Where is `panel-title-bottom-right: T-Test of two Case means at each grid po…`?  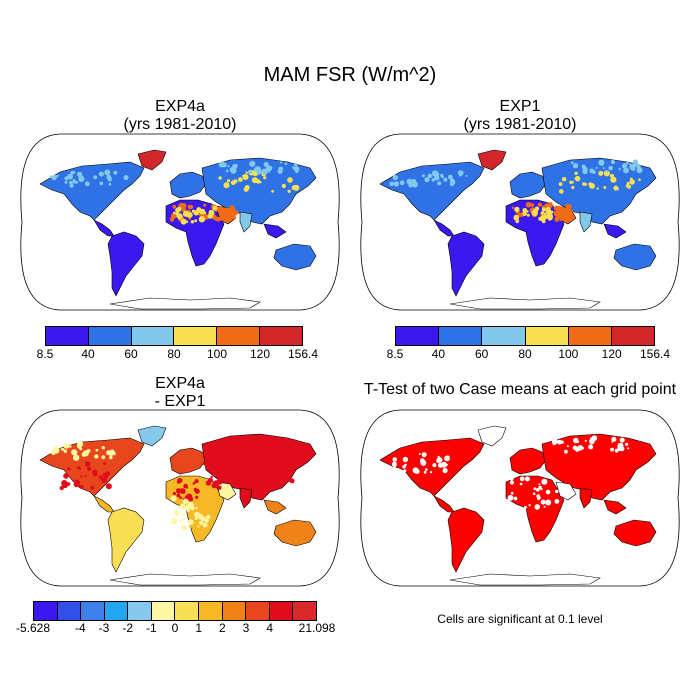 panel-title-bottom-right: T-Test of two Case means at each grid po… is located at coordinates (520, 390).